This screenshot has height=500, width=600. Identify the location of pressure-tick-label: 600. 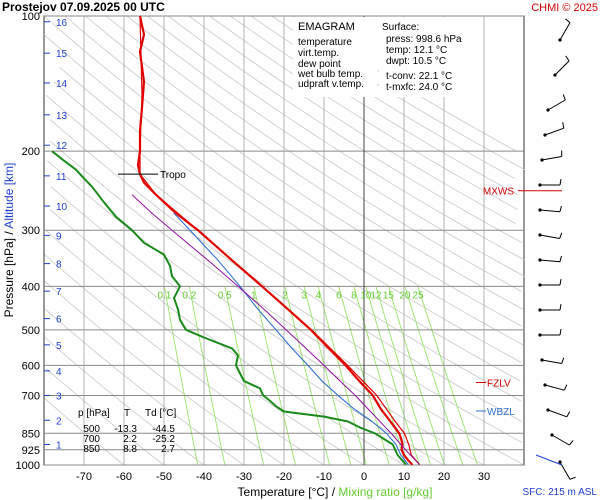
(31, 366).